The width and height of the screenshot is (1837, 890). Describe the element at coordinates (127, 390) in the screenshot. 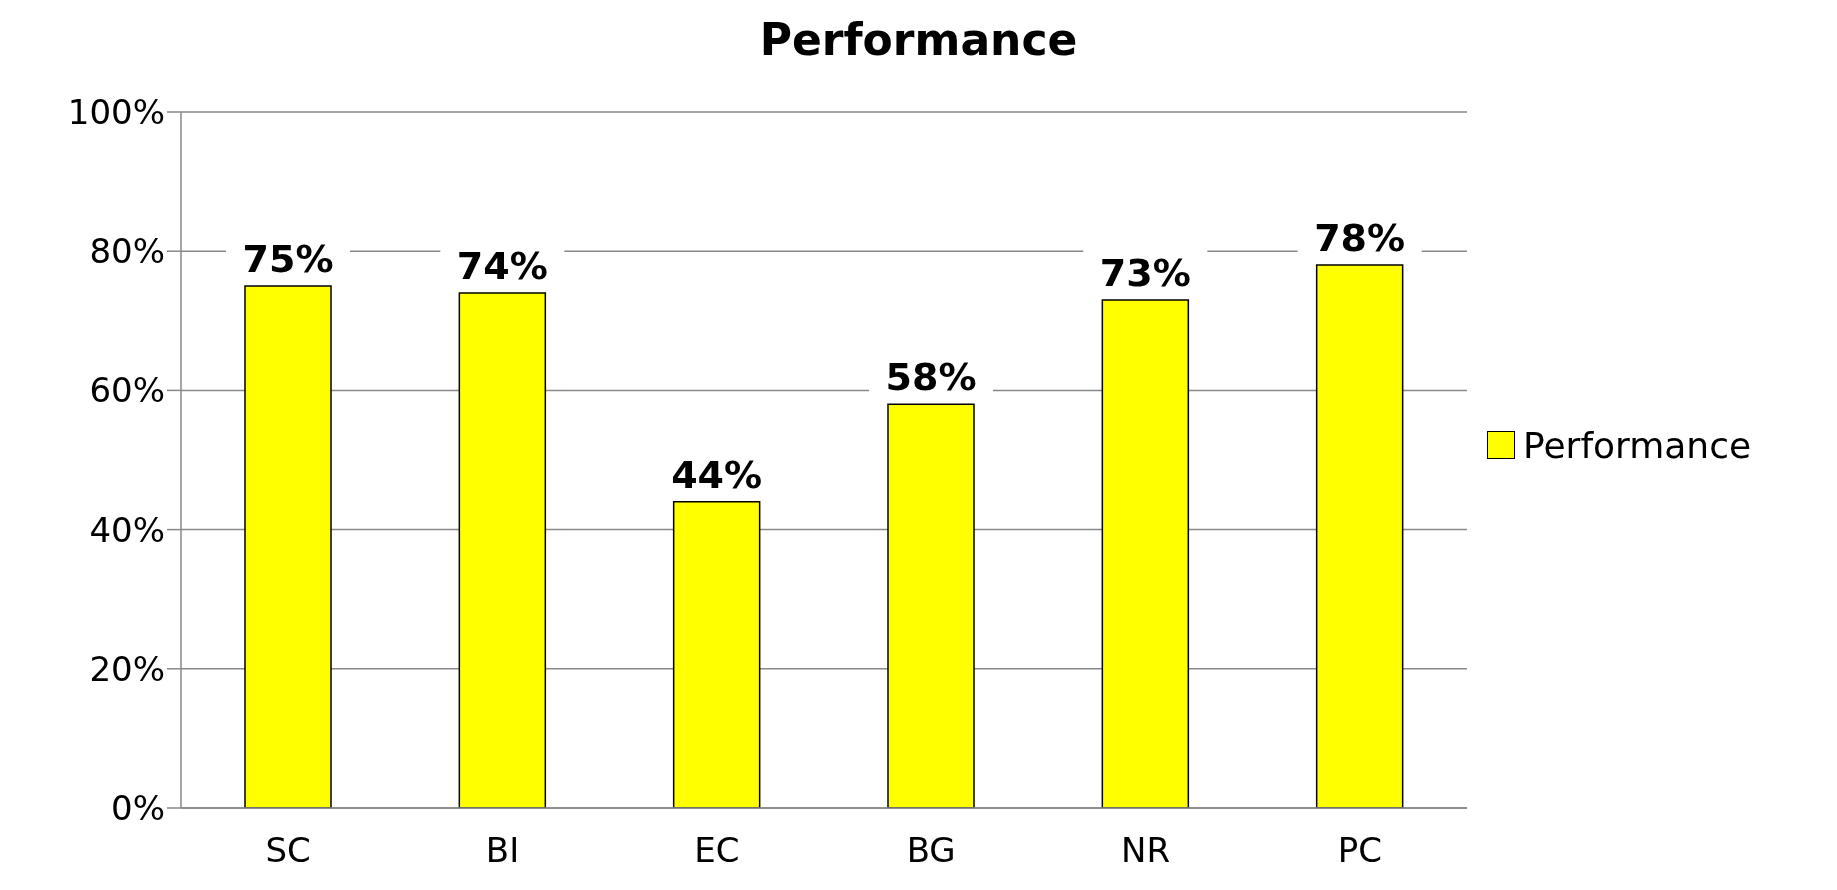

I see `y-tick-label: 60%` at that location.